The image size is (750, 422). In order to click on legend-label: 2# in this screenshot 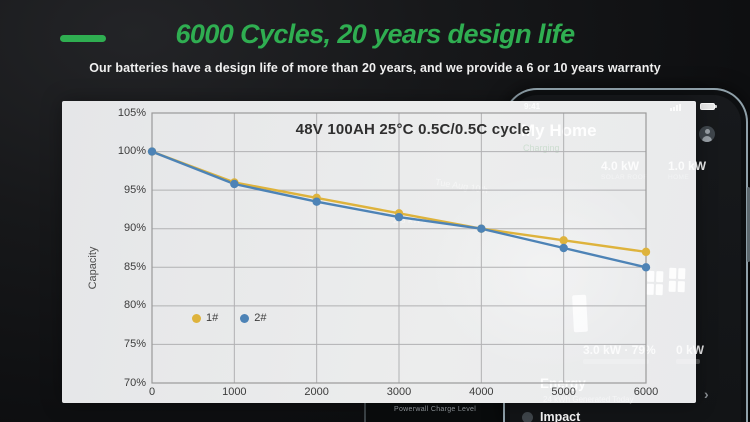, I will do `click(260, 318)`.